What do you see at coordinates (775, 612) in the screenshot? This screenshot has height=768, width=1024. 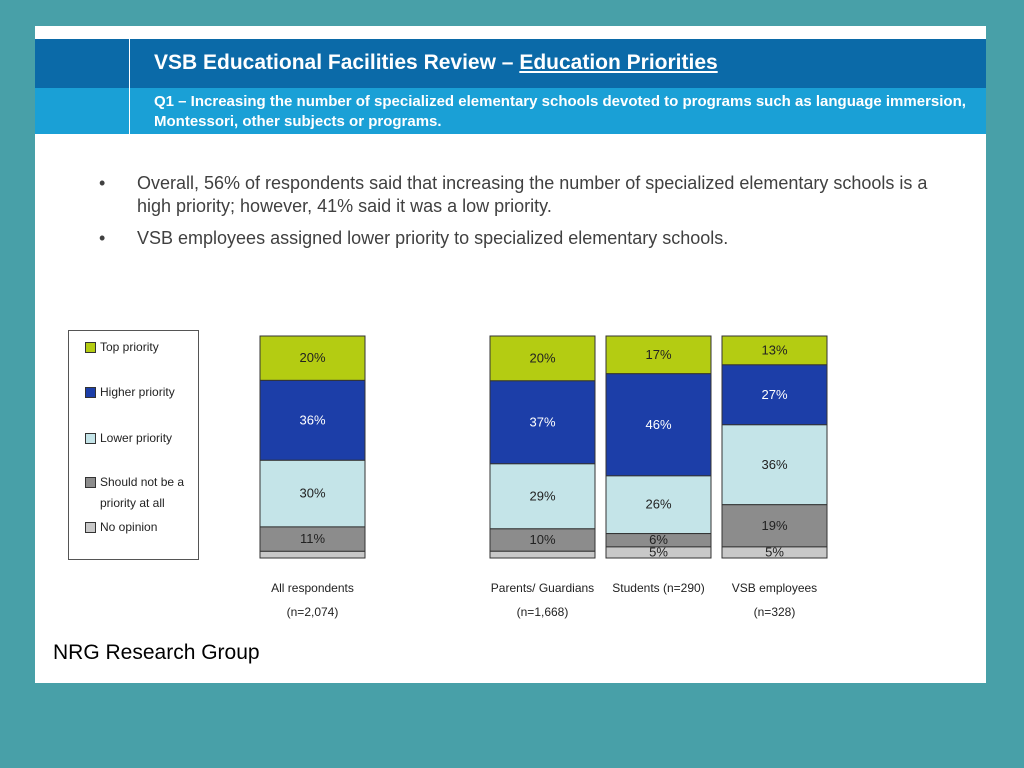 I see `category-n-label: (n=328)` at bounding box center [775, 612].